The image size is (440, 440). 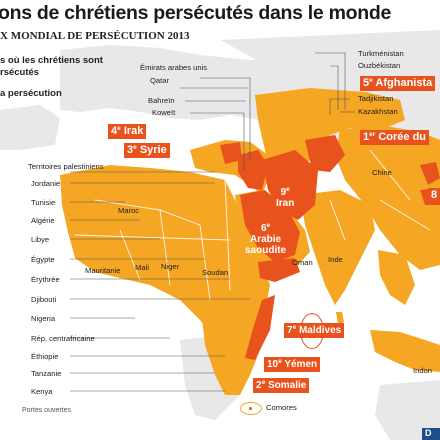 I want to click on legend-line-3: a persécution, so click(x=31, y=93).